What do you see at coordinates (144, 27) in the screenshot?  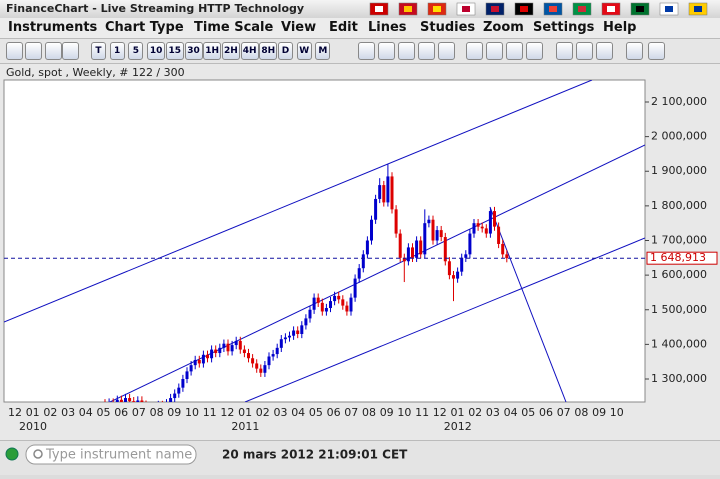 I see `menu-item: Chart Type` at bounding box center [144, 27].